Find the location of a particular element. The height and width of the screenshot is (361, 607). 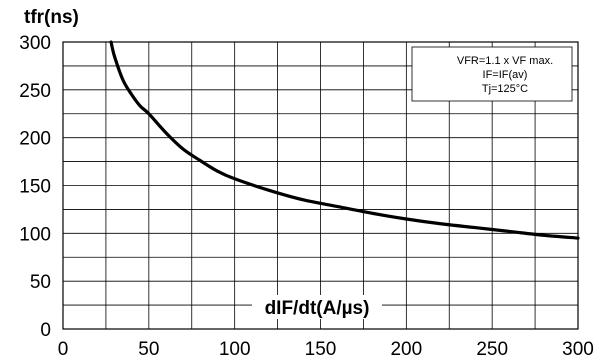

x-axis-title-group: dIF/dt(A/µs) is located at coordinates (317, 307).